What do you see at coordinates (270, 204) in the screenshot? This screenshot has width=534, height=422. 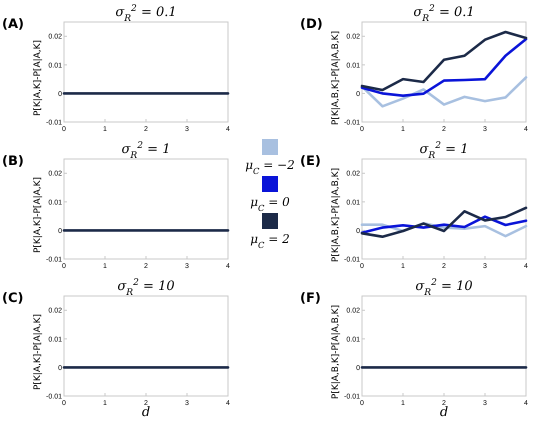 I see `legend-label: μ$_{C}$ = 0` at bounding box center [270, 204].